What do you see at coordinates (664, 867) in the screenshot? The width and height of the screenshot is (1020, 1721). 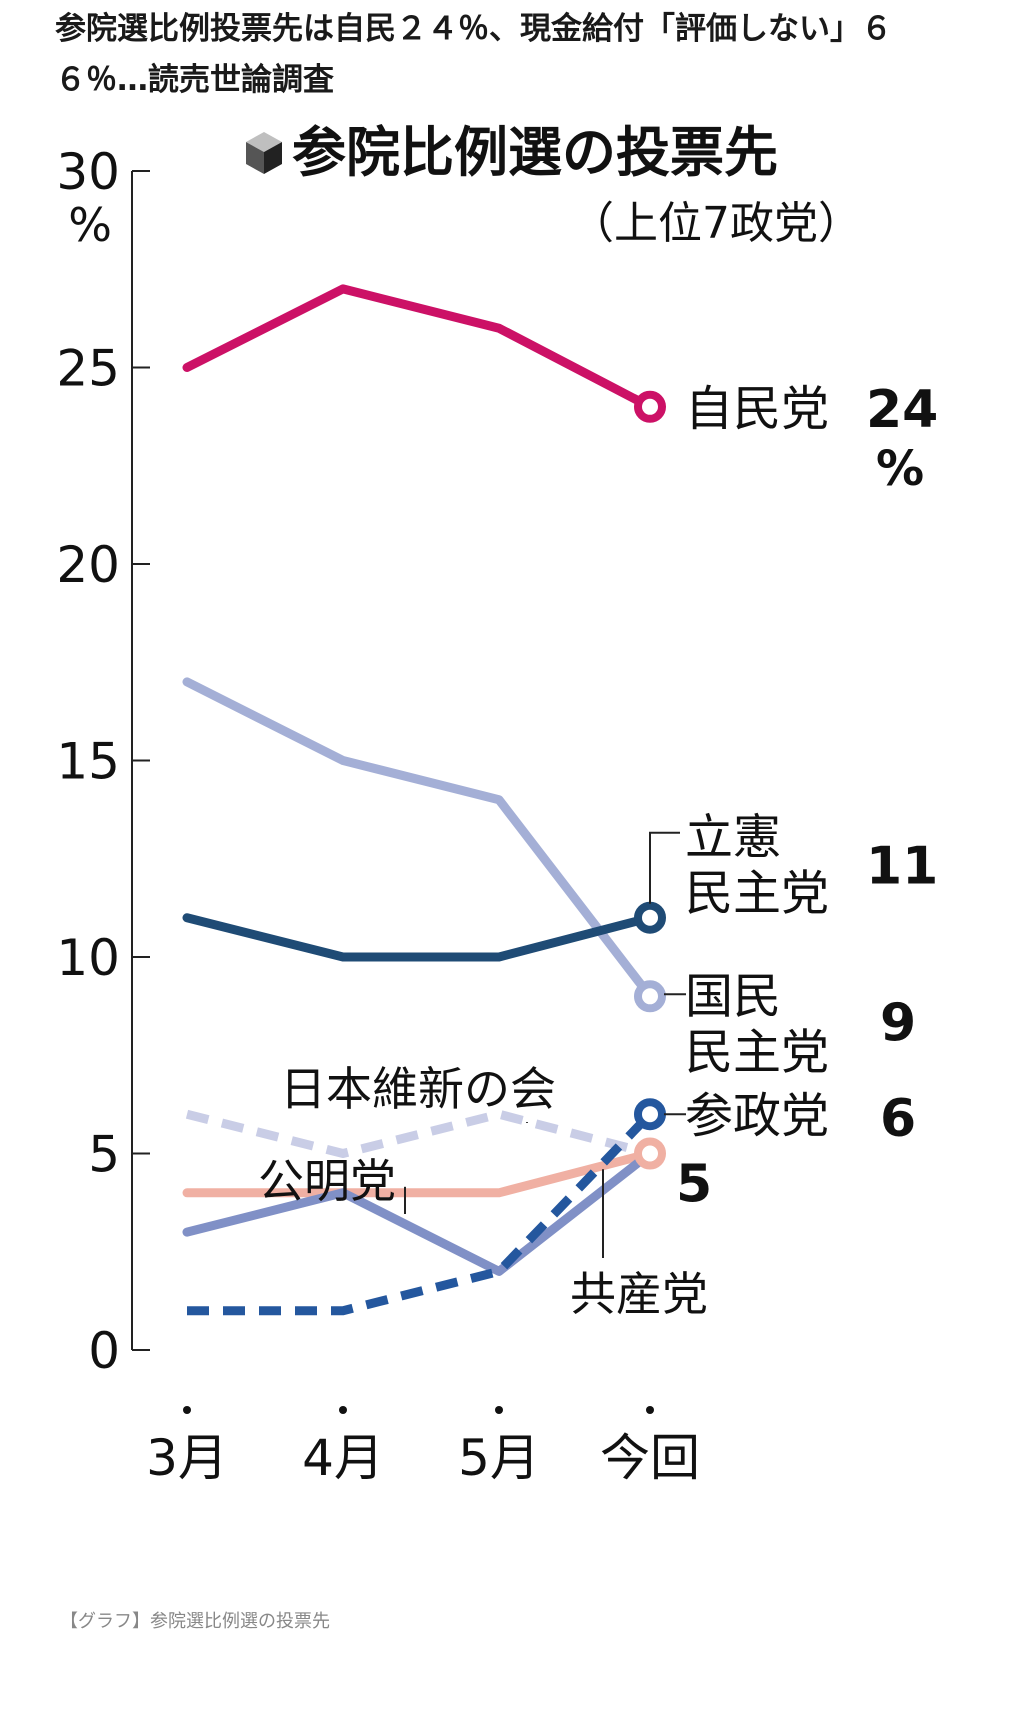 I see `leader-line` at bounding box center [664, 867].